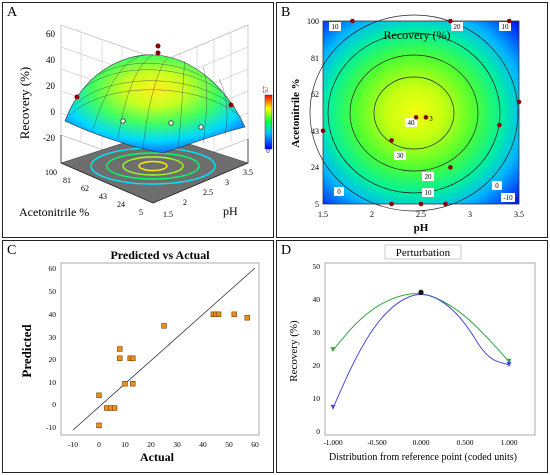  What do you see at coordinates (51, 60) in the screenshot?
I see `z-tick: 40` at bounding box center [51, 60].